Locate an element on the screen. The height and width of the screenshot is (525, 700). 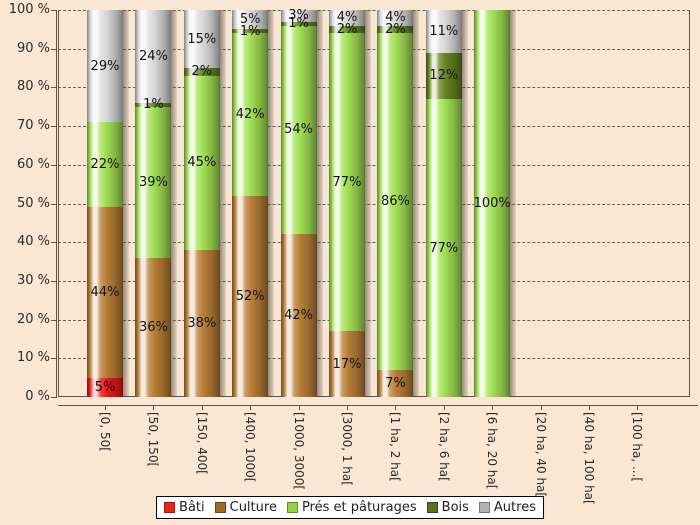
bar-segment: 5% is located at coordinates (105, 387).